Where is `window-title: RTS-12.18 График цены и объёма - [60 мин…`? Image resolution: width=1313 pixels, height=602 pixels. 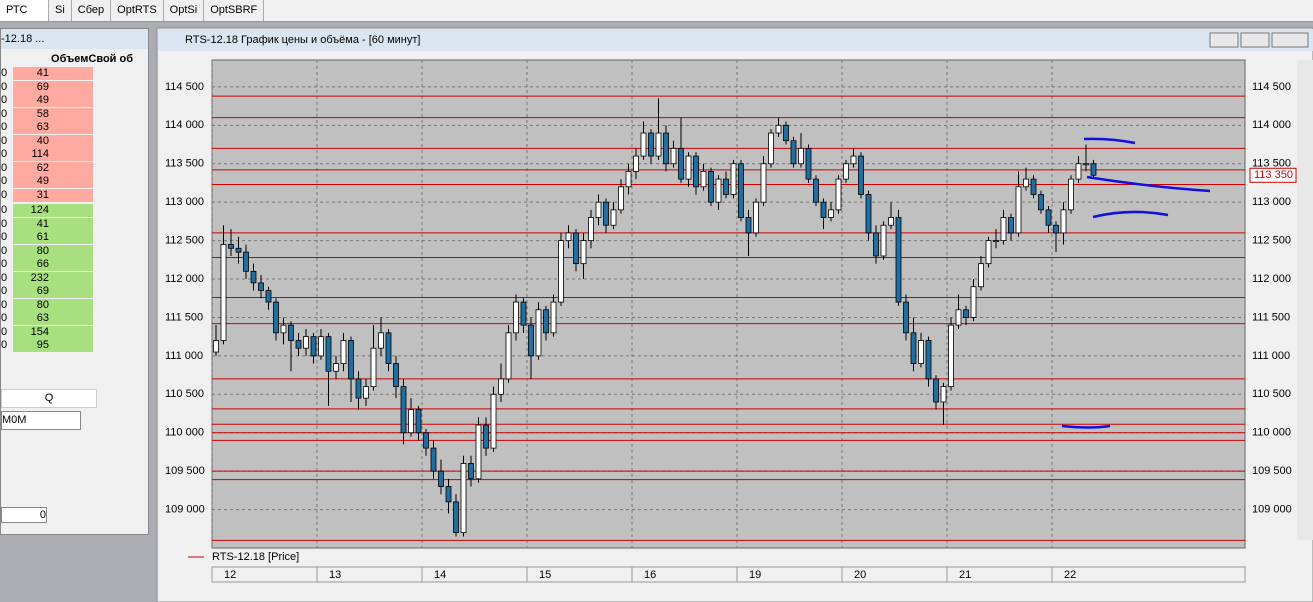
window-title: RTS-12.18 График цены и объёма - [60 мин… is located at coordinates (302, 40).